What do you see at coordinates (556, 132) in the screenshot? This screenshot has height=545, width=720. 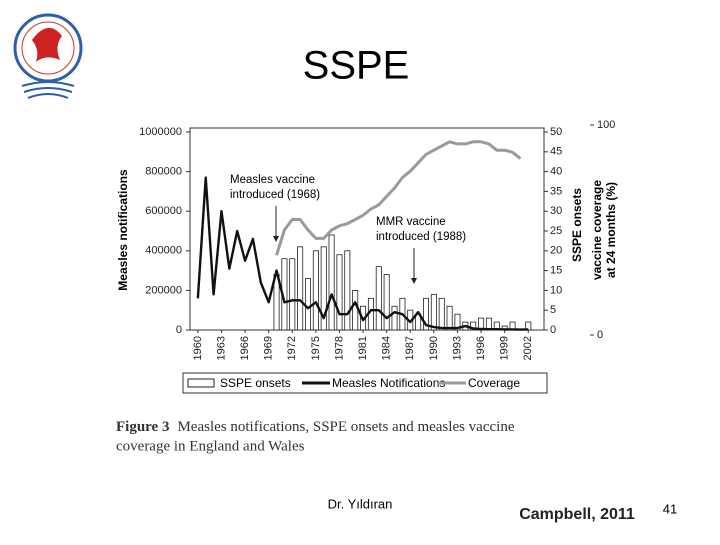 I see `y2-tick-label: 50` at bounding box center [556, 132].